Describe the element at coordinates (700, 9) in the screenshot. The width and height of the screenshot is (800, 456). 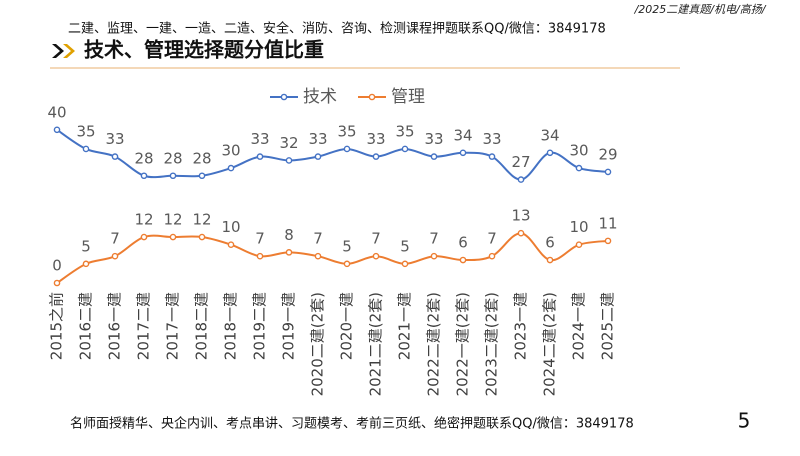
I see `top-note: /2025二建真题/机电/高扬/` at that location.